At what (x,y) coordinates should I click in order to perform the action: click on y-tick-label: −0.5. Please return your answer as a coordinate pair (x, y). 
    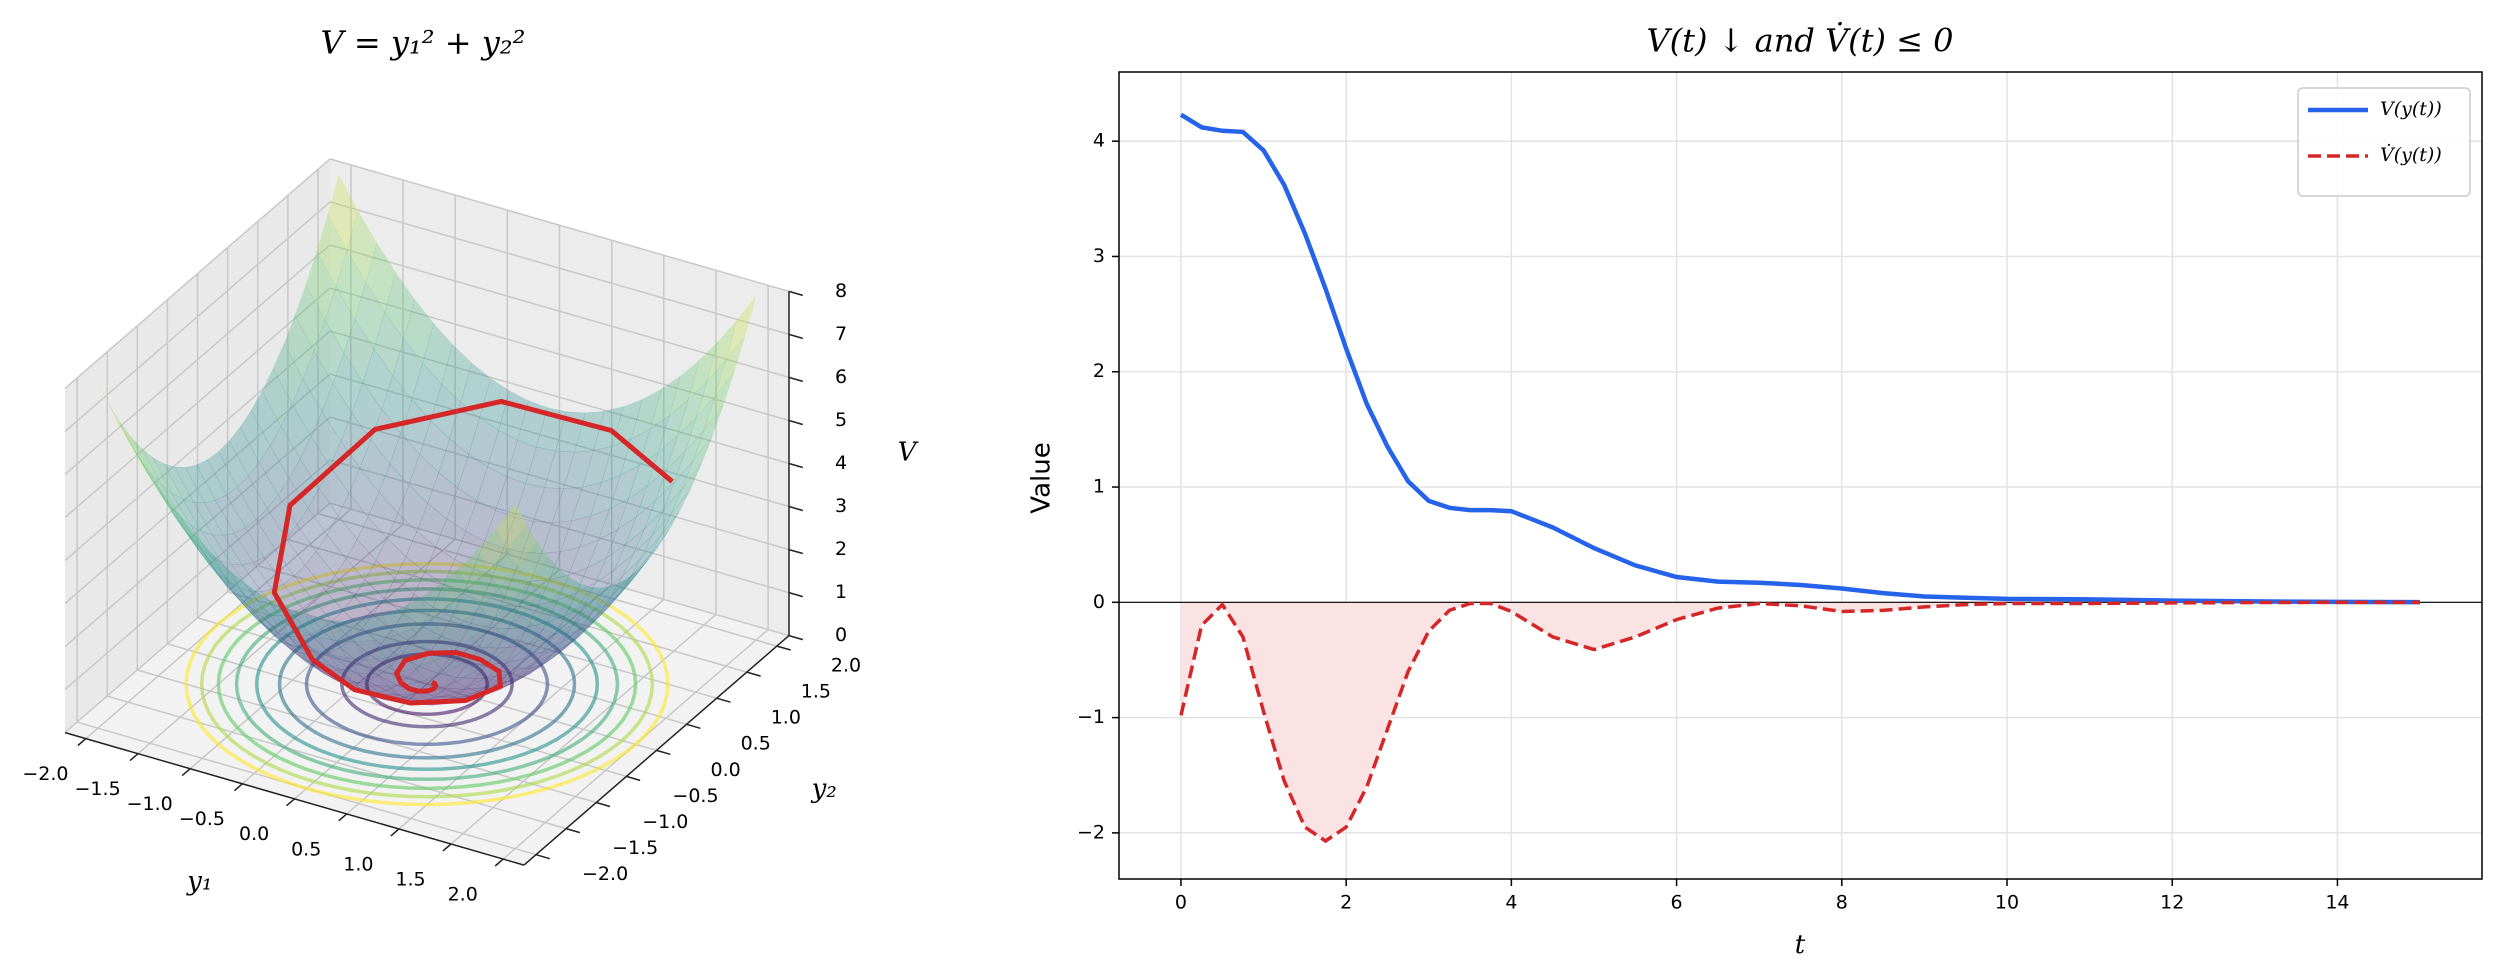
    Looking at the image, I should click on (695, 796).